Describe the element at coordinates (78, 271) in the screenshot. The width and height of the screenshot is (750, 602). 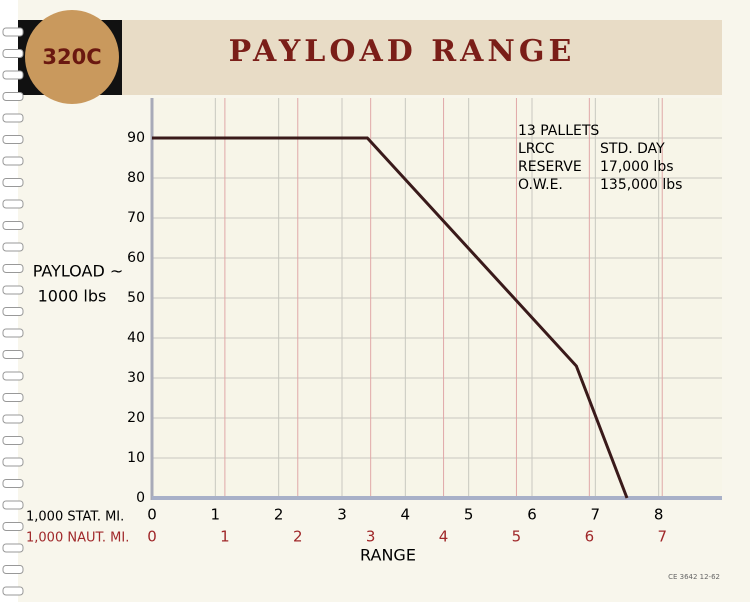
I see `y-label: PAYLOAD ~` at that location.